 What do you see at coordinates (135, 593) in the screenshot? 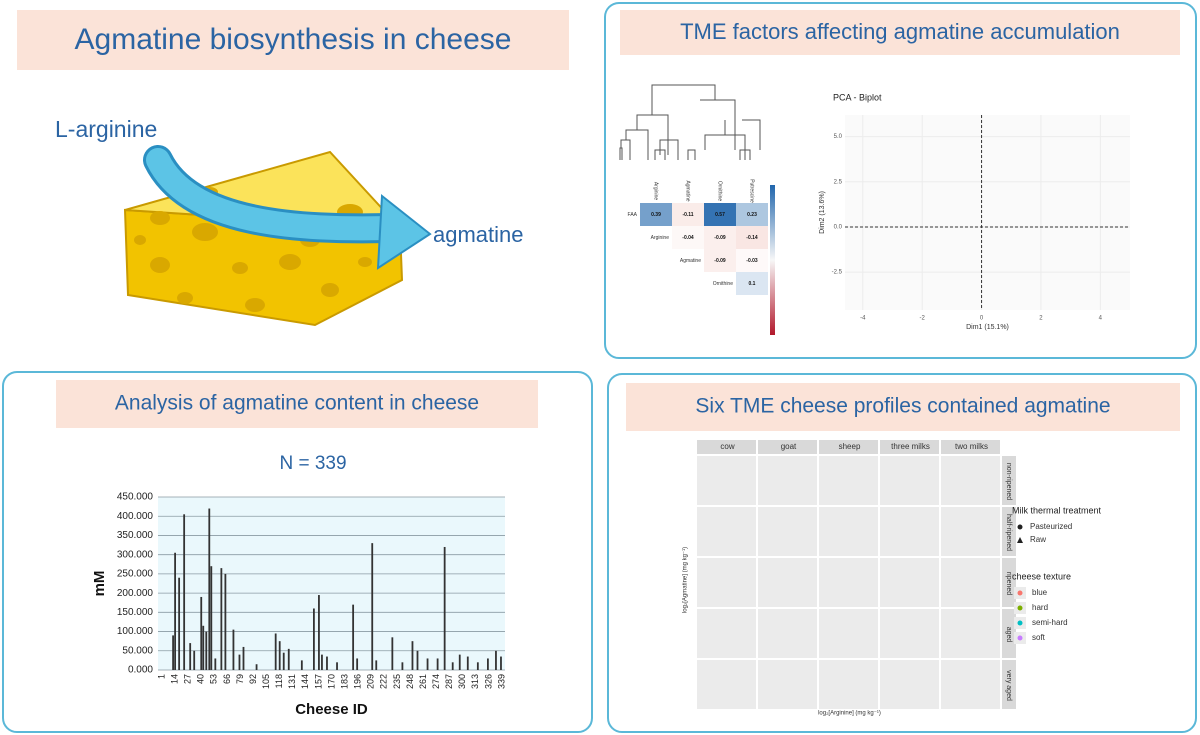
I see `y-tick-label: 200.000` at bounding box center [135, 593].